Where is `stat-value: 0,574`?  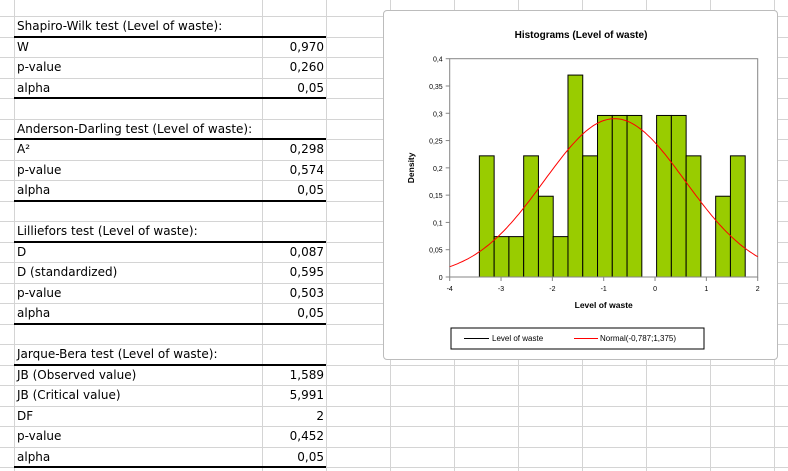
stat-value: 0,574 is located at coordinates (306, 169).